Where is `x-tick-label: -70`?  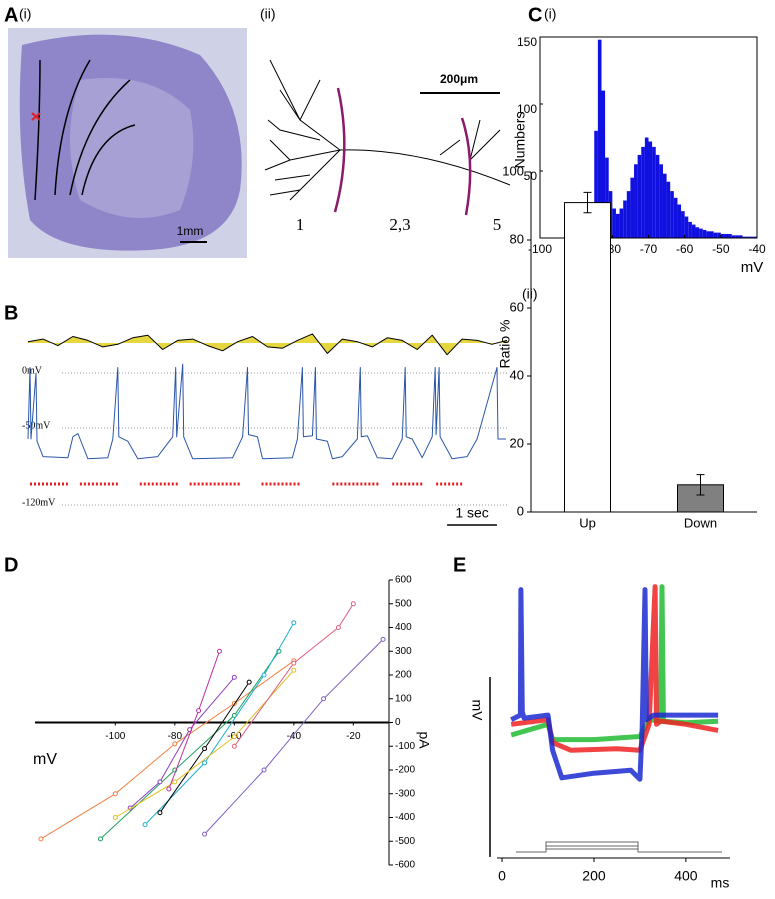
x-tick-label: -70 is located at coordinates (649, 249).